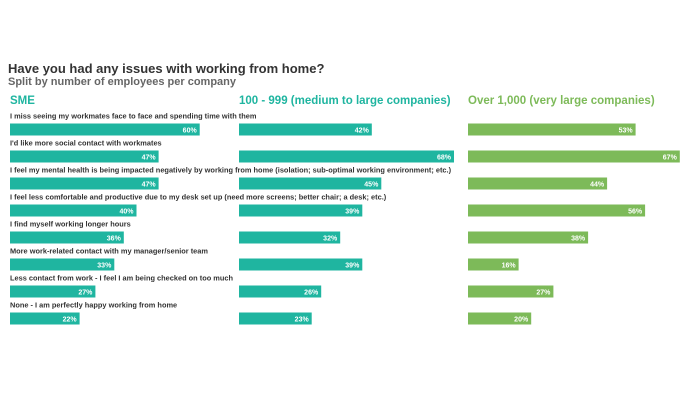 This screenshot has width=700, height=400. I want to click on data-label-2-4: 38%, so click(578, 239).